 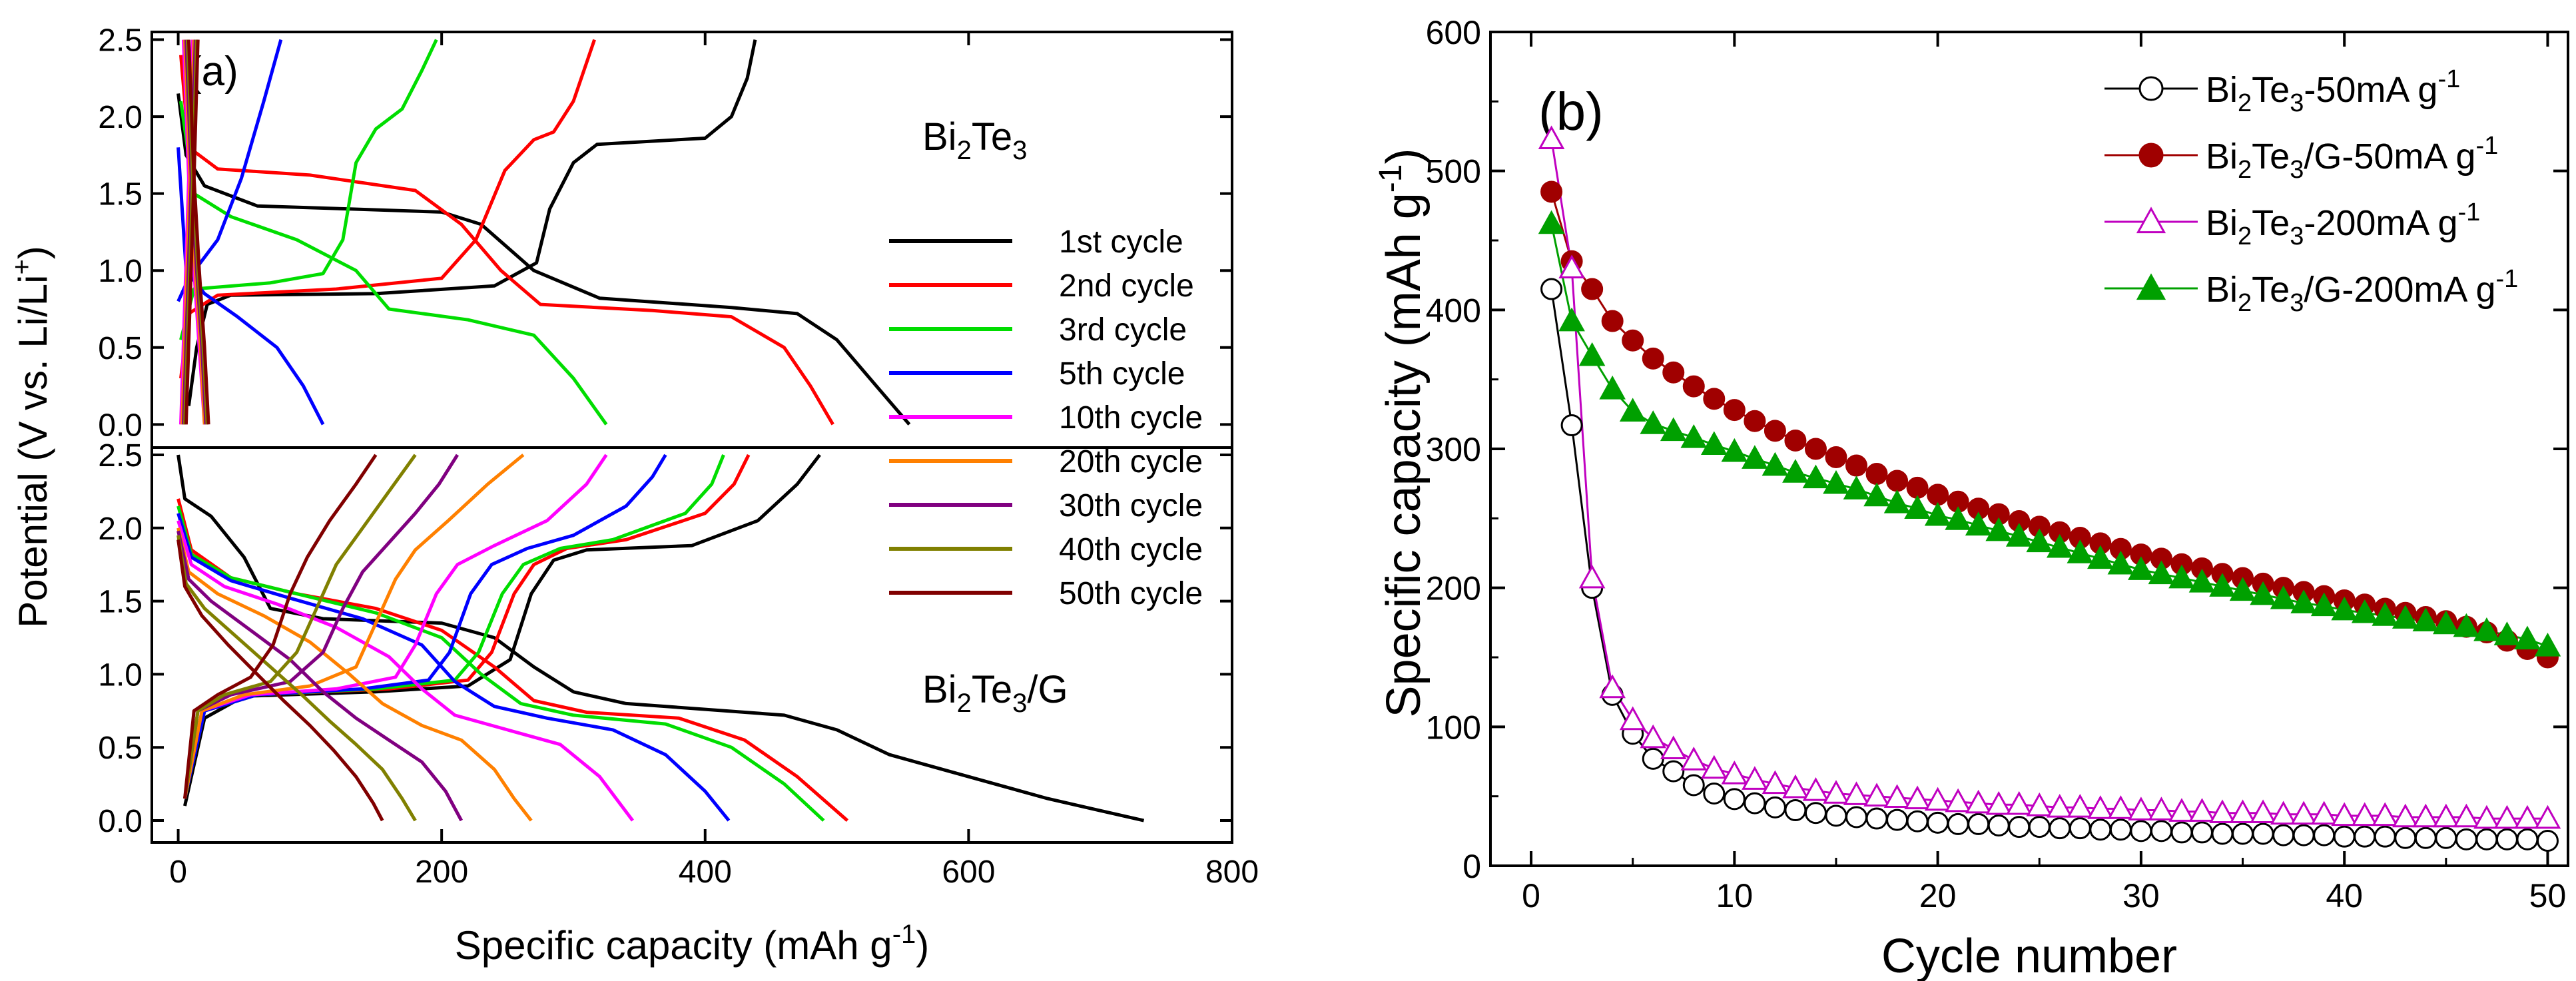 I want to click on curve-top-3rd-charge, so click(x=308, y=189).